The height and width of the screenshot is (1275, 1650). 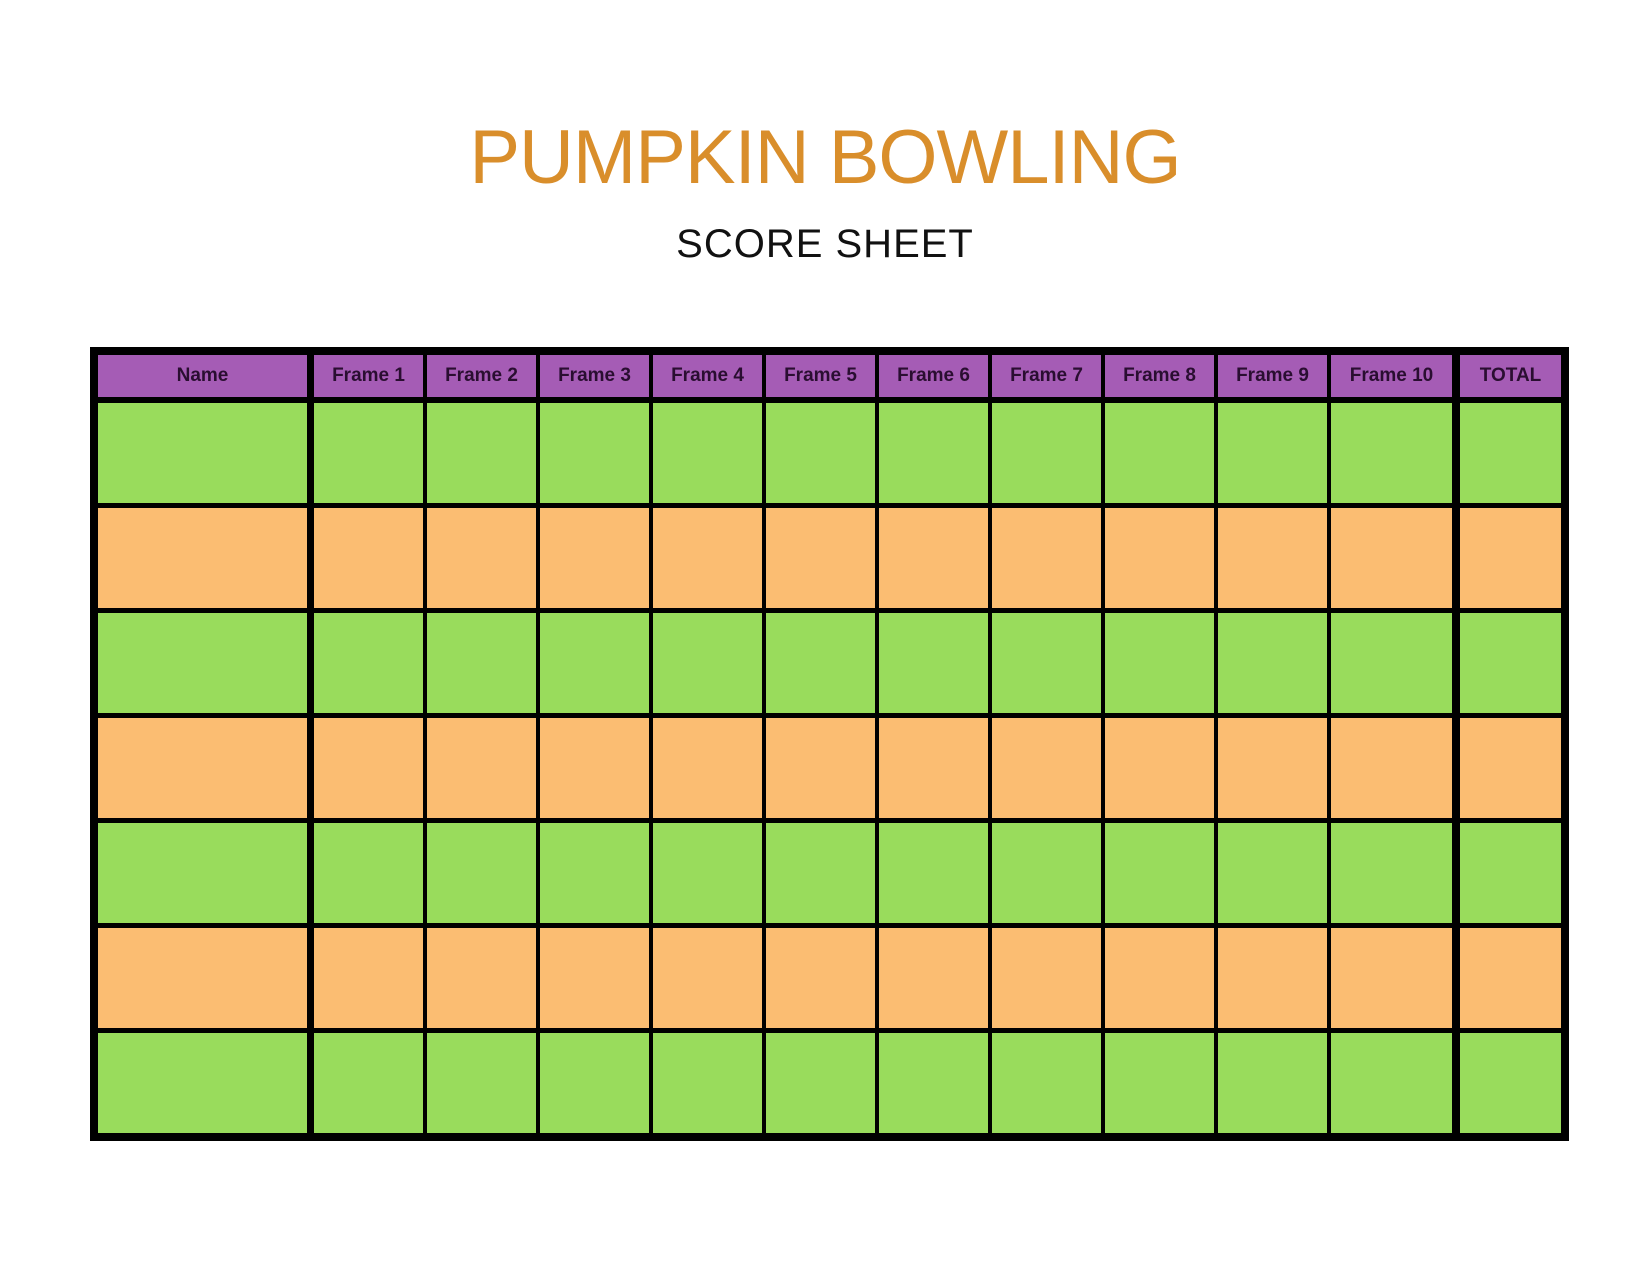 I want to click on frame-score-cell-row7-frame7, so click(x=1046, y=1083).